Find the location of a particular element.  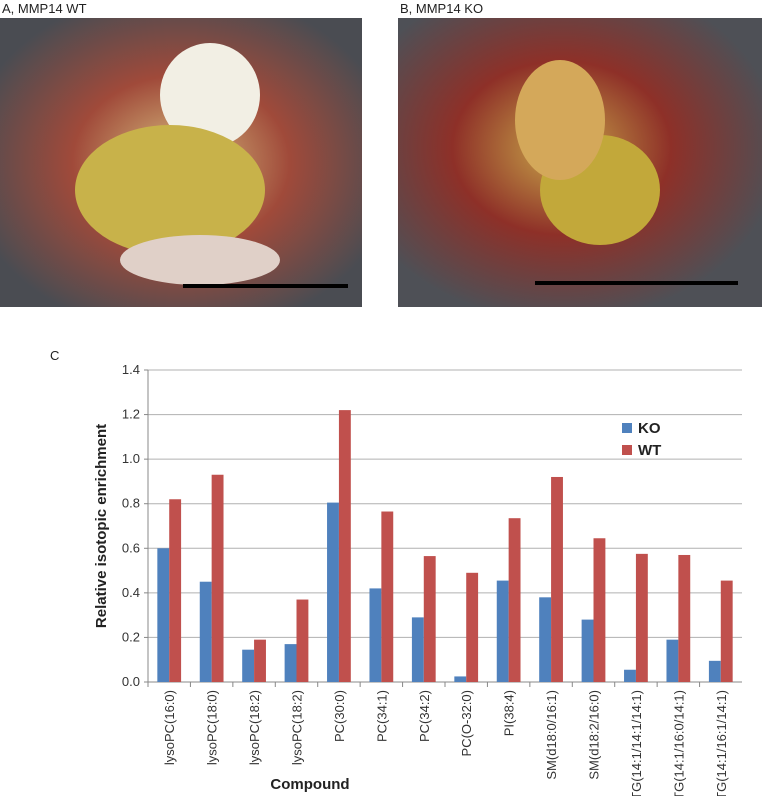

x-tick-label: SM(d18:2/16:0) is located at coordinates (594, 735).